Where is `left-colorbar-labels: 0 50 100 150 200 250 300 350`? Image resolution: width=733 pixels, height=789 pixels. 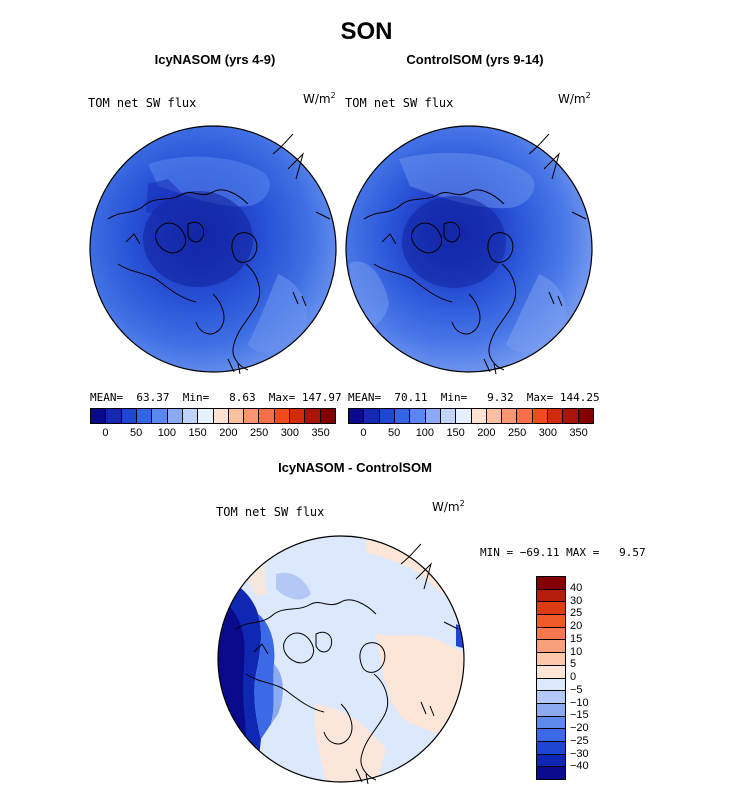 left-colorbar-labels: 0 50 100 150 200 250 300 350 is located at coordinates (213, 434).